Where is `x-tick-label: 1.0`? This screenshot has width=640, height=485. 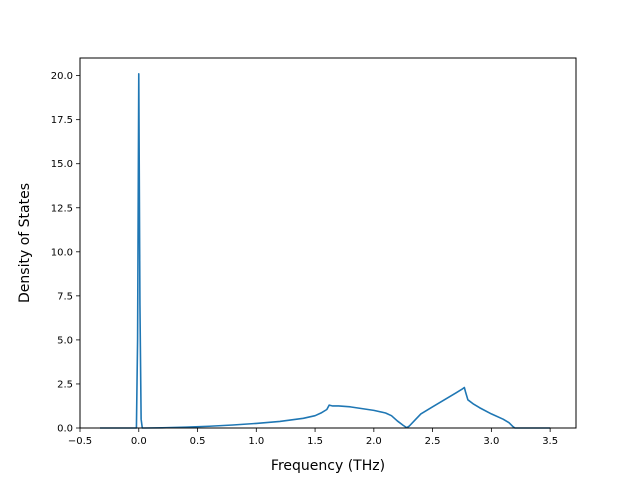
x-tick-label: 1.0 is located at coordinates (256, 441).